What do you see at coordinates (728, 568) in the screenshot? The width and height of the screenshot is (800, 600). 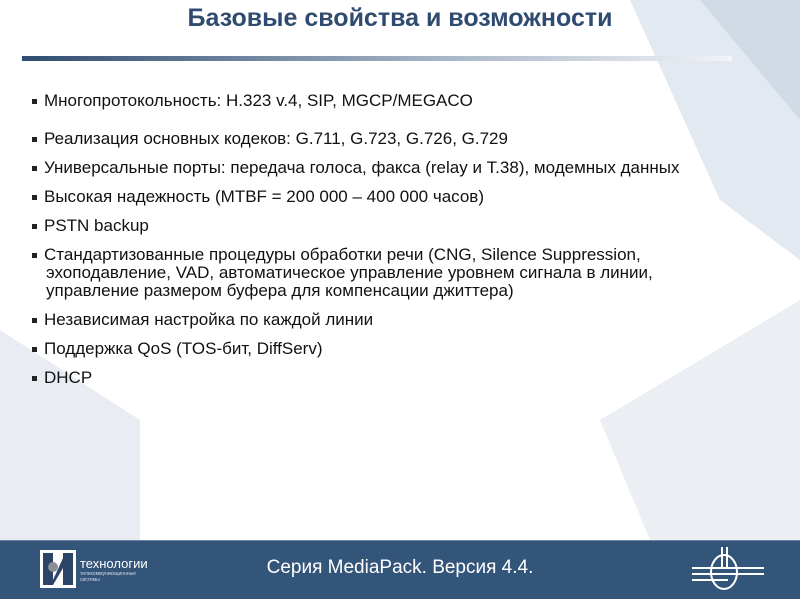 I see `emblem-icon` at bounding box center [728, 568].